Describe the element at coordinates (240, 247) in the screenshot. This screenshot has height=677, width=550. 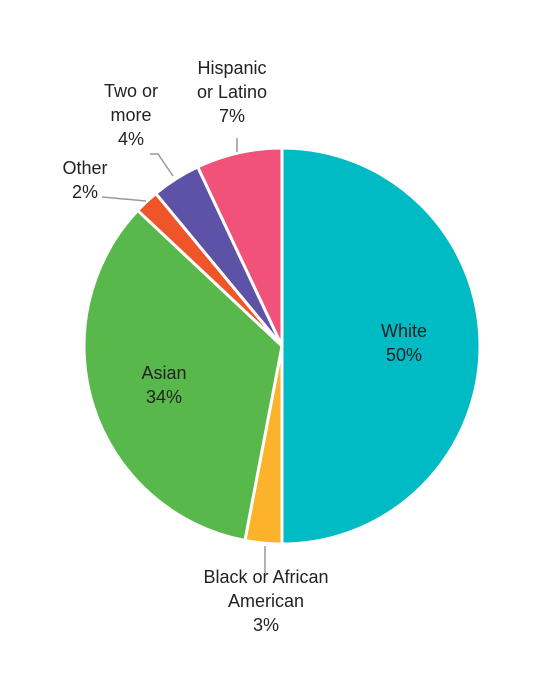
I see `pie-slice-hispanic-or-latino` at that location.